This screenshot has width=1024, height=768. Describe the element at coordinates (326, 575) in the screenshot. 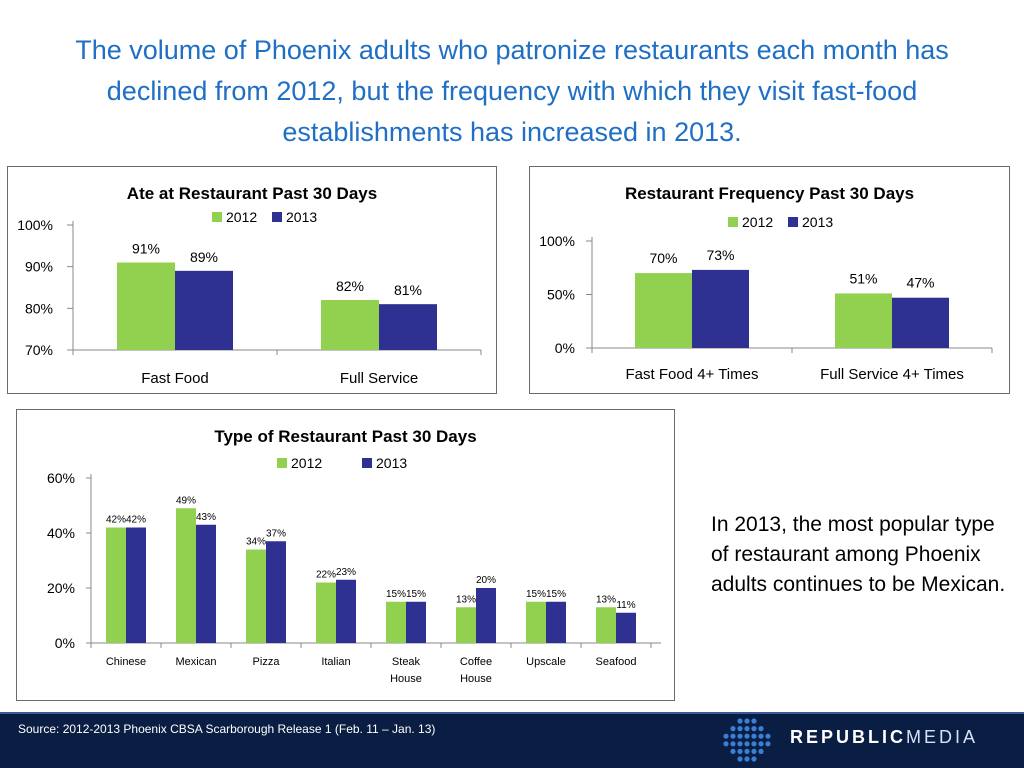

I see `data-label-2012: 22%` at that location.